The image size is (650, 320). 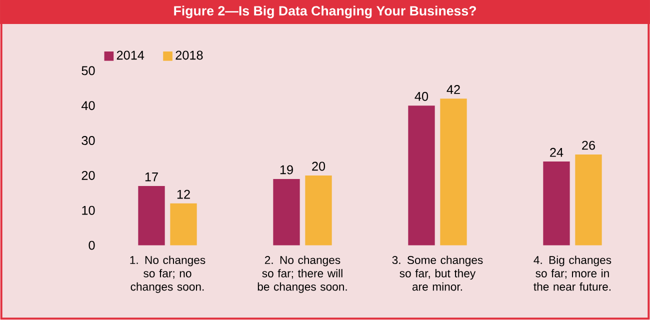 I want to click on legend-label: 2014, so click(x=130, y=55).